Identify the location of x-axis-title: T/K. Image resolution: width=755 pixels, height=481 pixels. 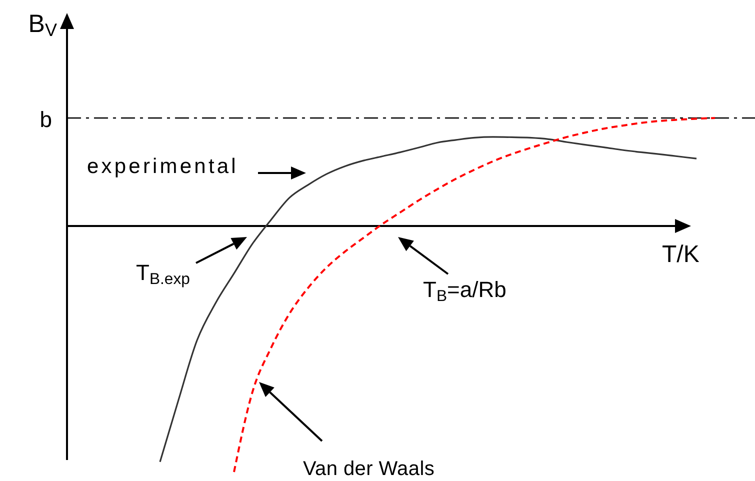
(681, 254).